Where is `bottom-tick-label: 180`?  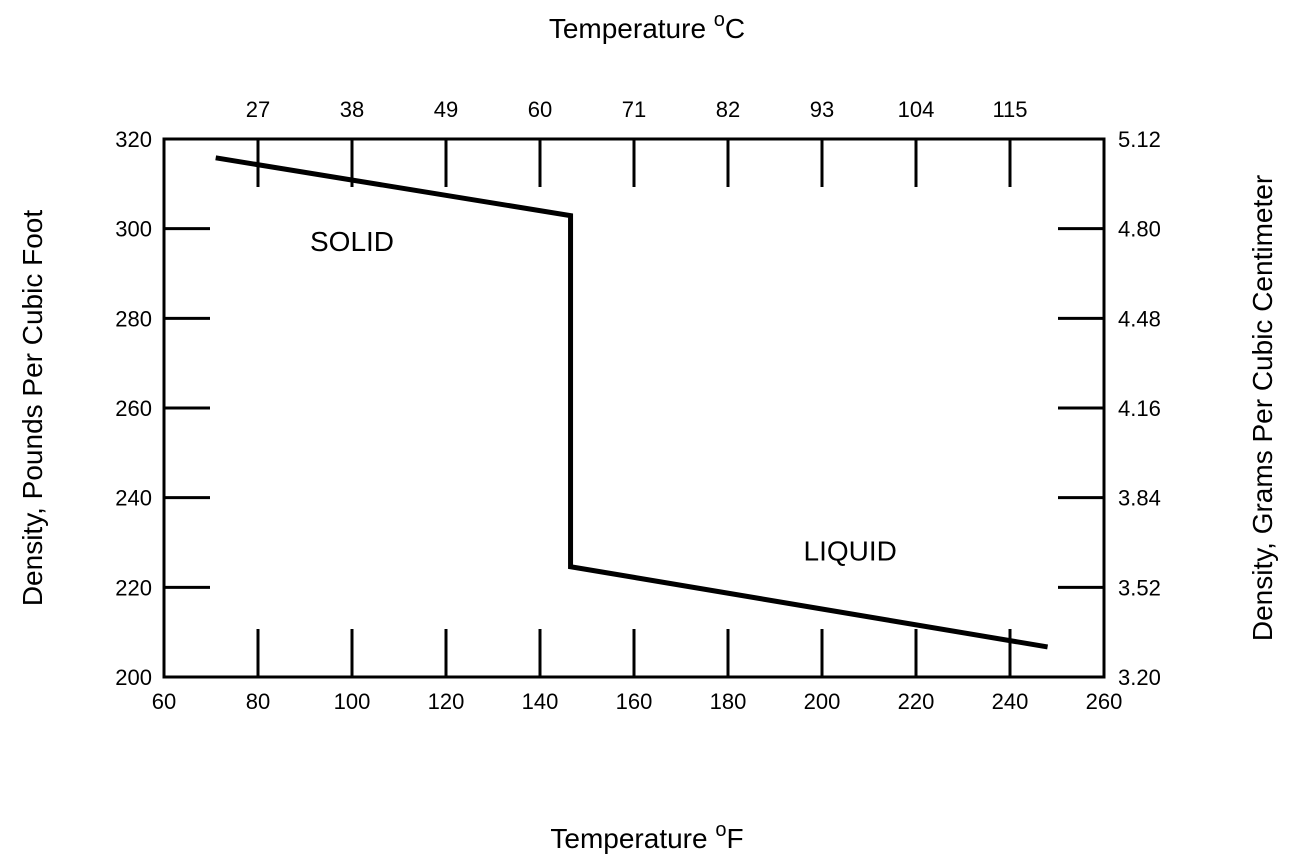 bottom-tick-label: 180 is located at coordinates (728, 701).